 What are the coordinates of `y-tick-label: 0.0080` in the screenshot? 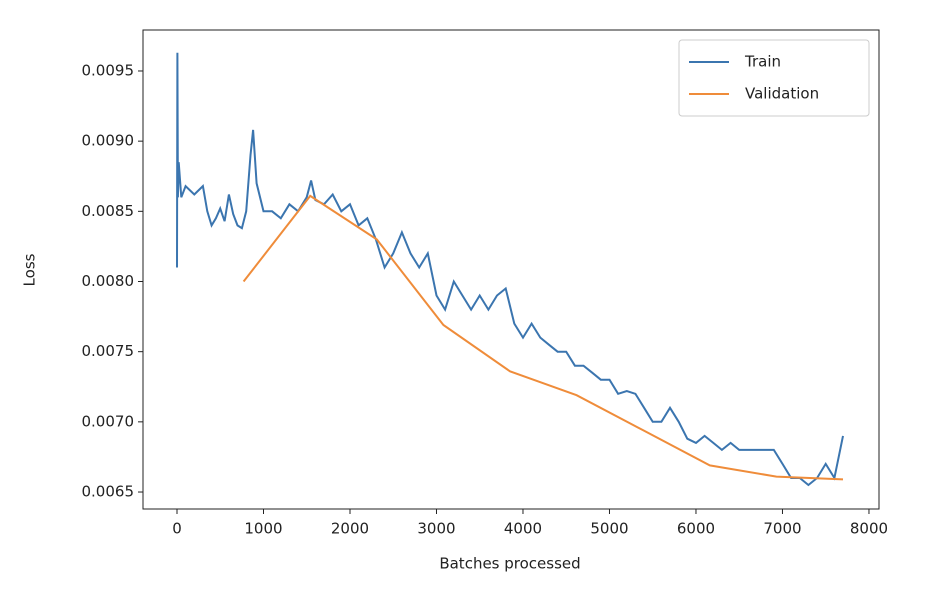 It's located at (108, 281).